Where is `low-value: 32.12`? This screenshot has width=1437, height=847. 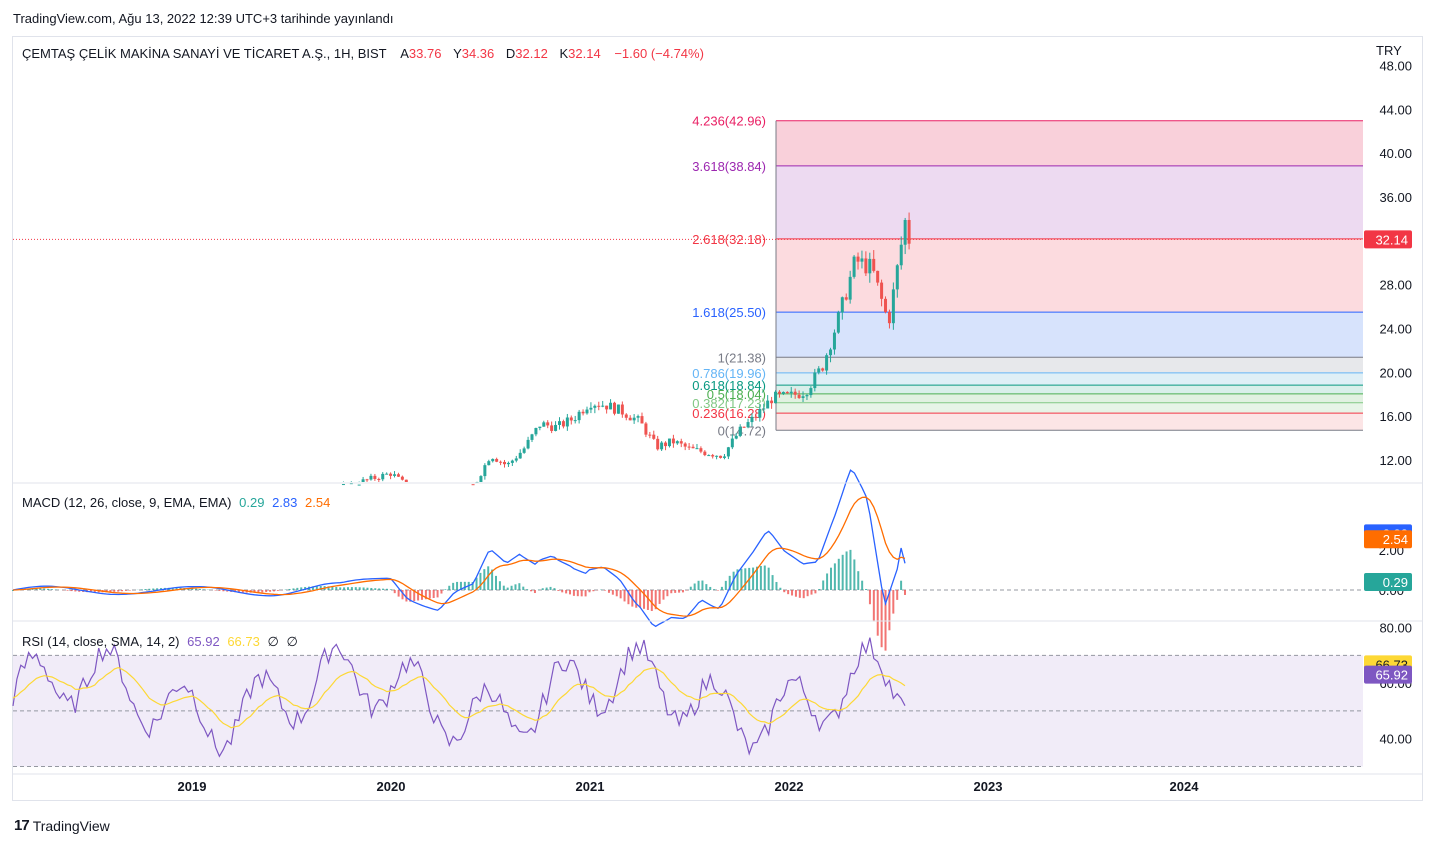
low-value: 32.12 is located at coordinates (531, 53).